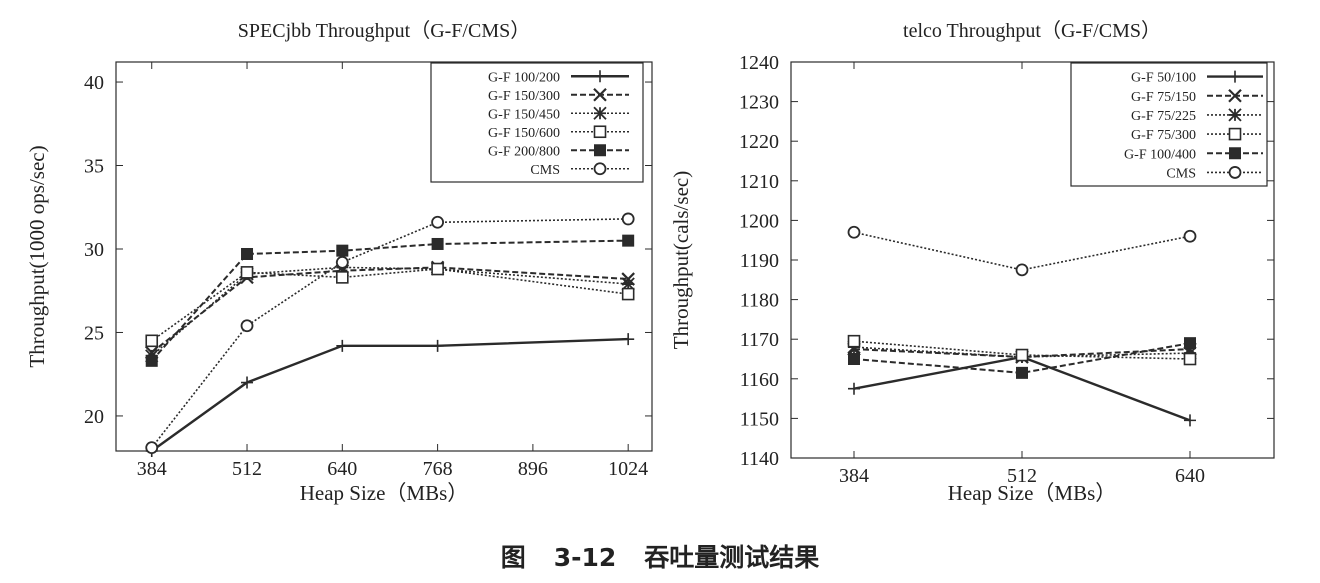  I want to click on x-tick-label: 896, so click(533, 469).